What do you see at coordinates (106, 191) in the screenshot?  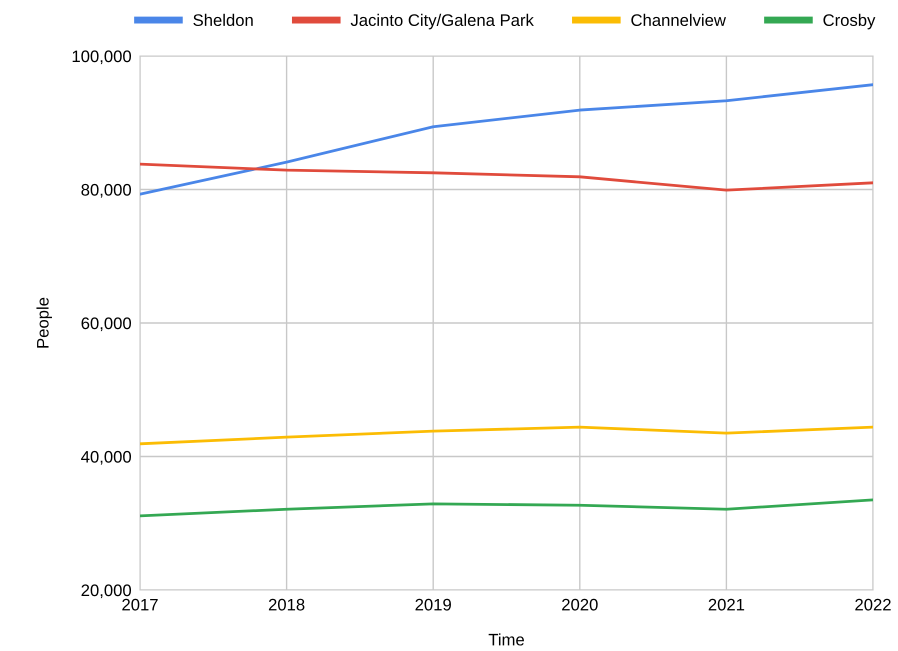 I see `y-tick-label: 80,000` at bounding box center [106, 191].